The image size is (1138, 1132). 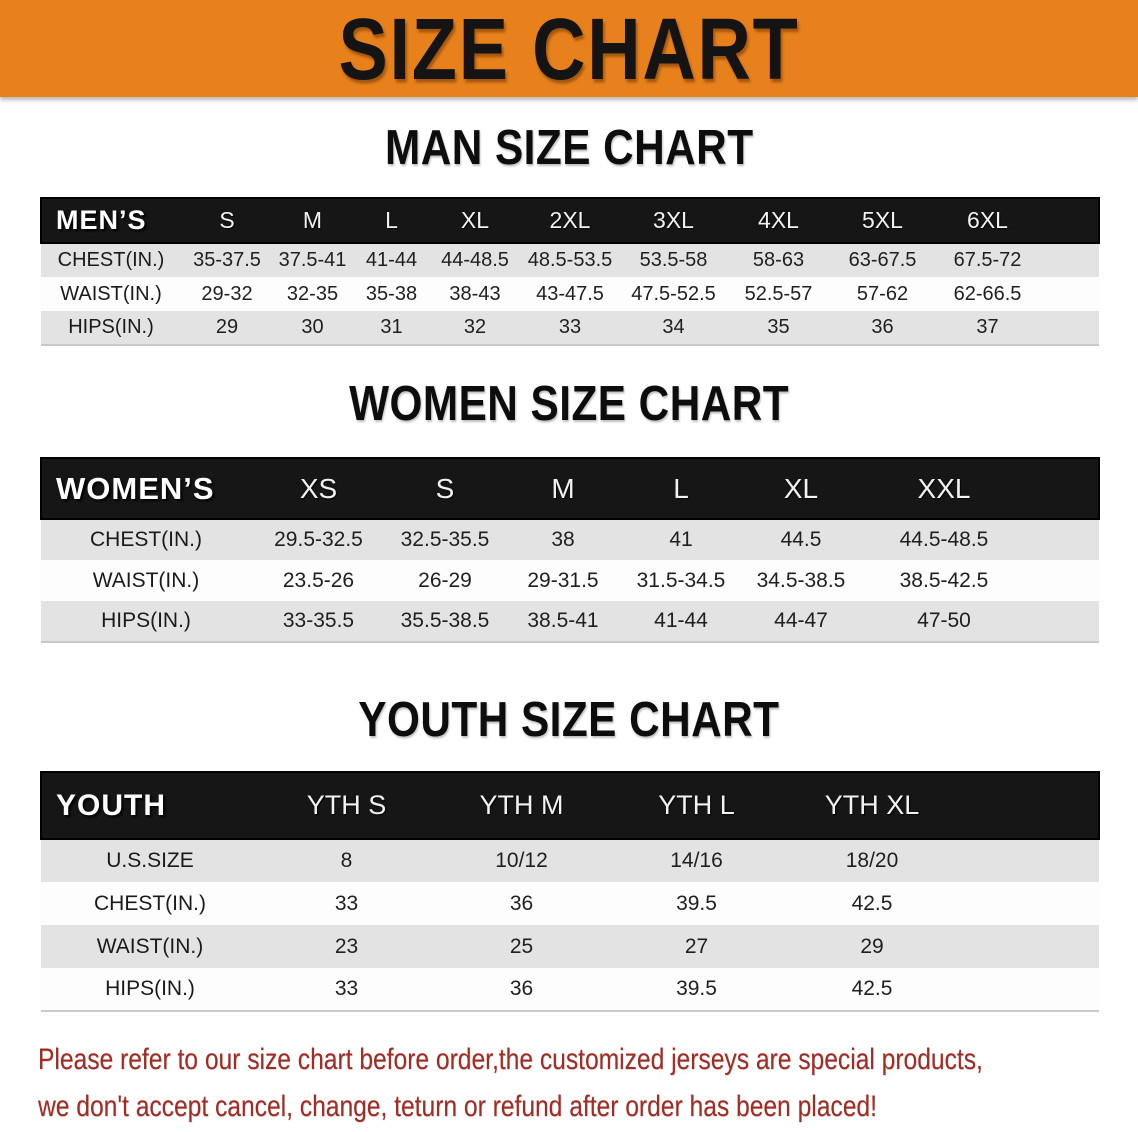 I want to click on size-value-cell: 34, so click(x=673, y=327).